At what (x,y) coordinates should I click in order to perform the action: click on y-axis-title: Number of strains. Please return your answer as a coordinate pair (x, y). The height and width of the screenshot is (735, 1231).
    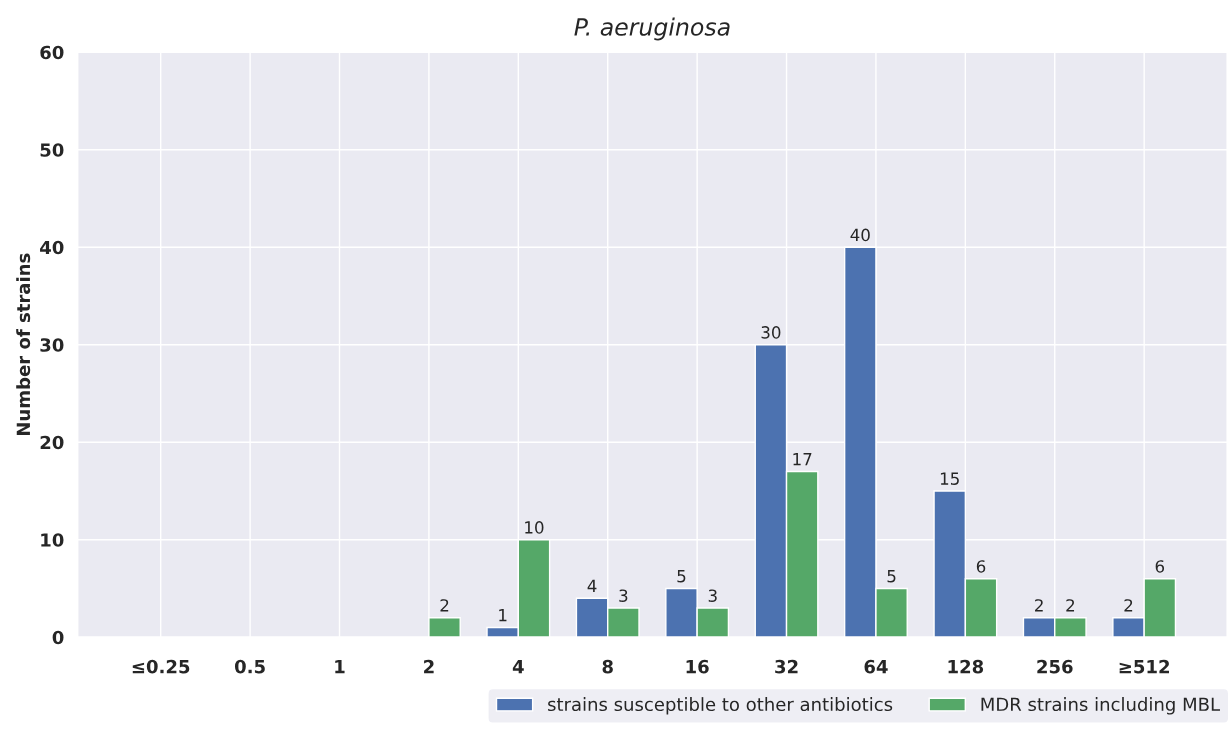
    Looking at the image, I should click on (23, 344).